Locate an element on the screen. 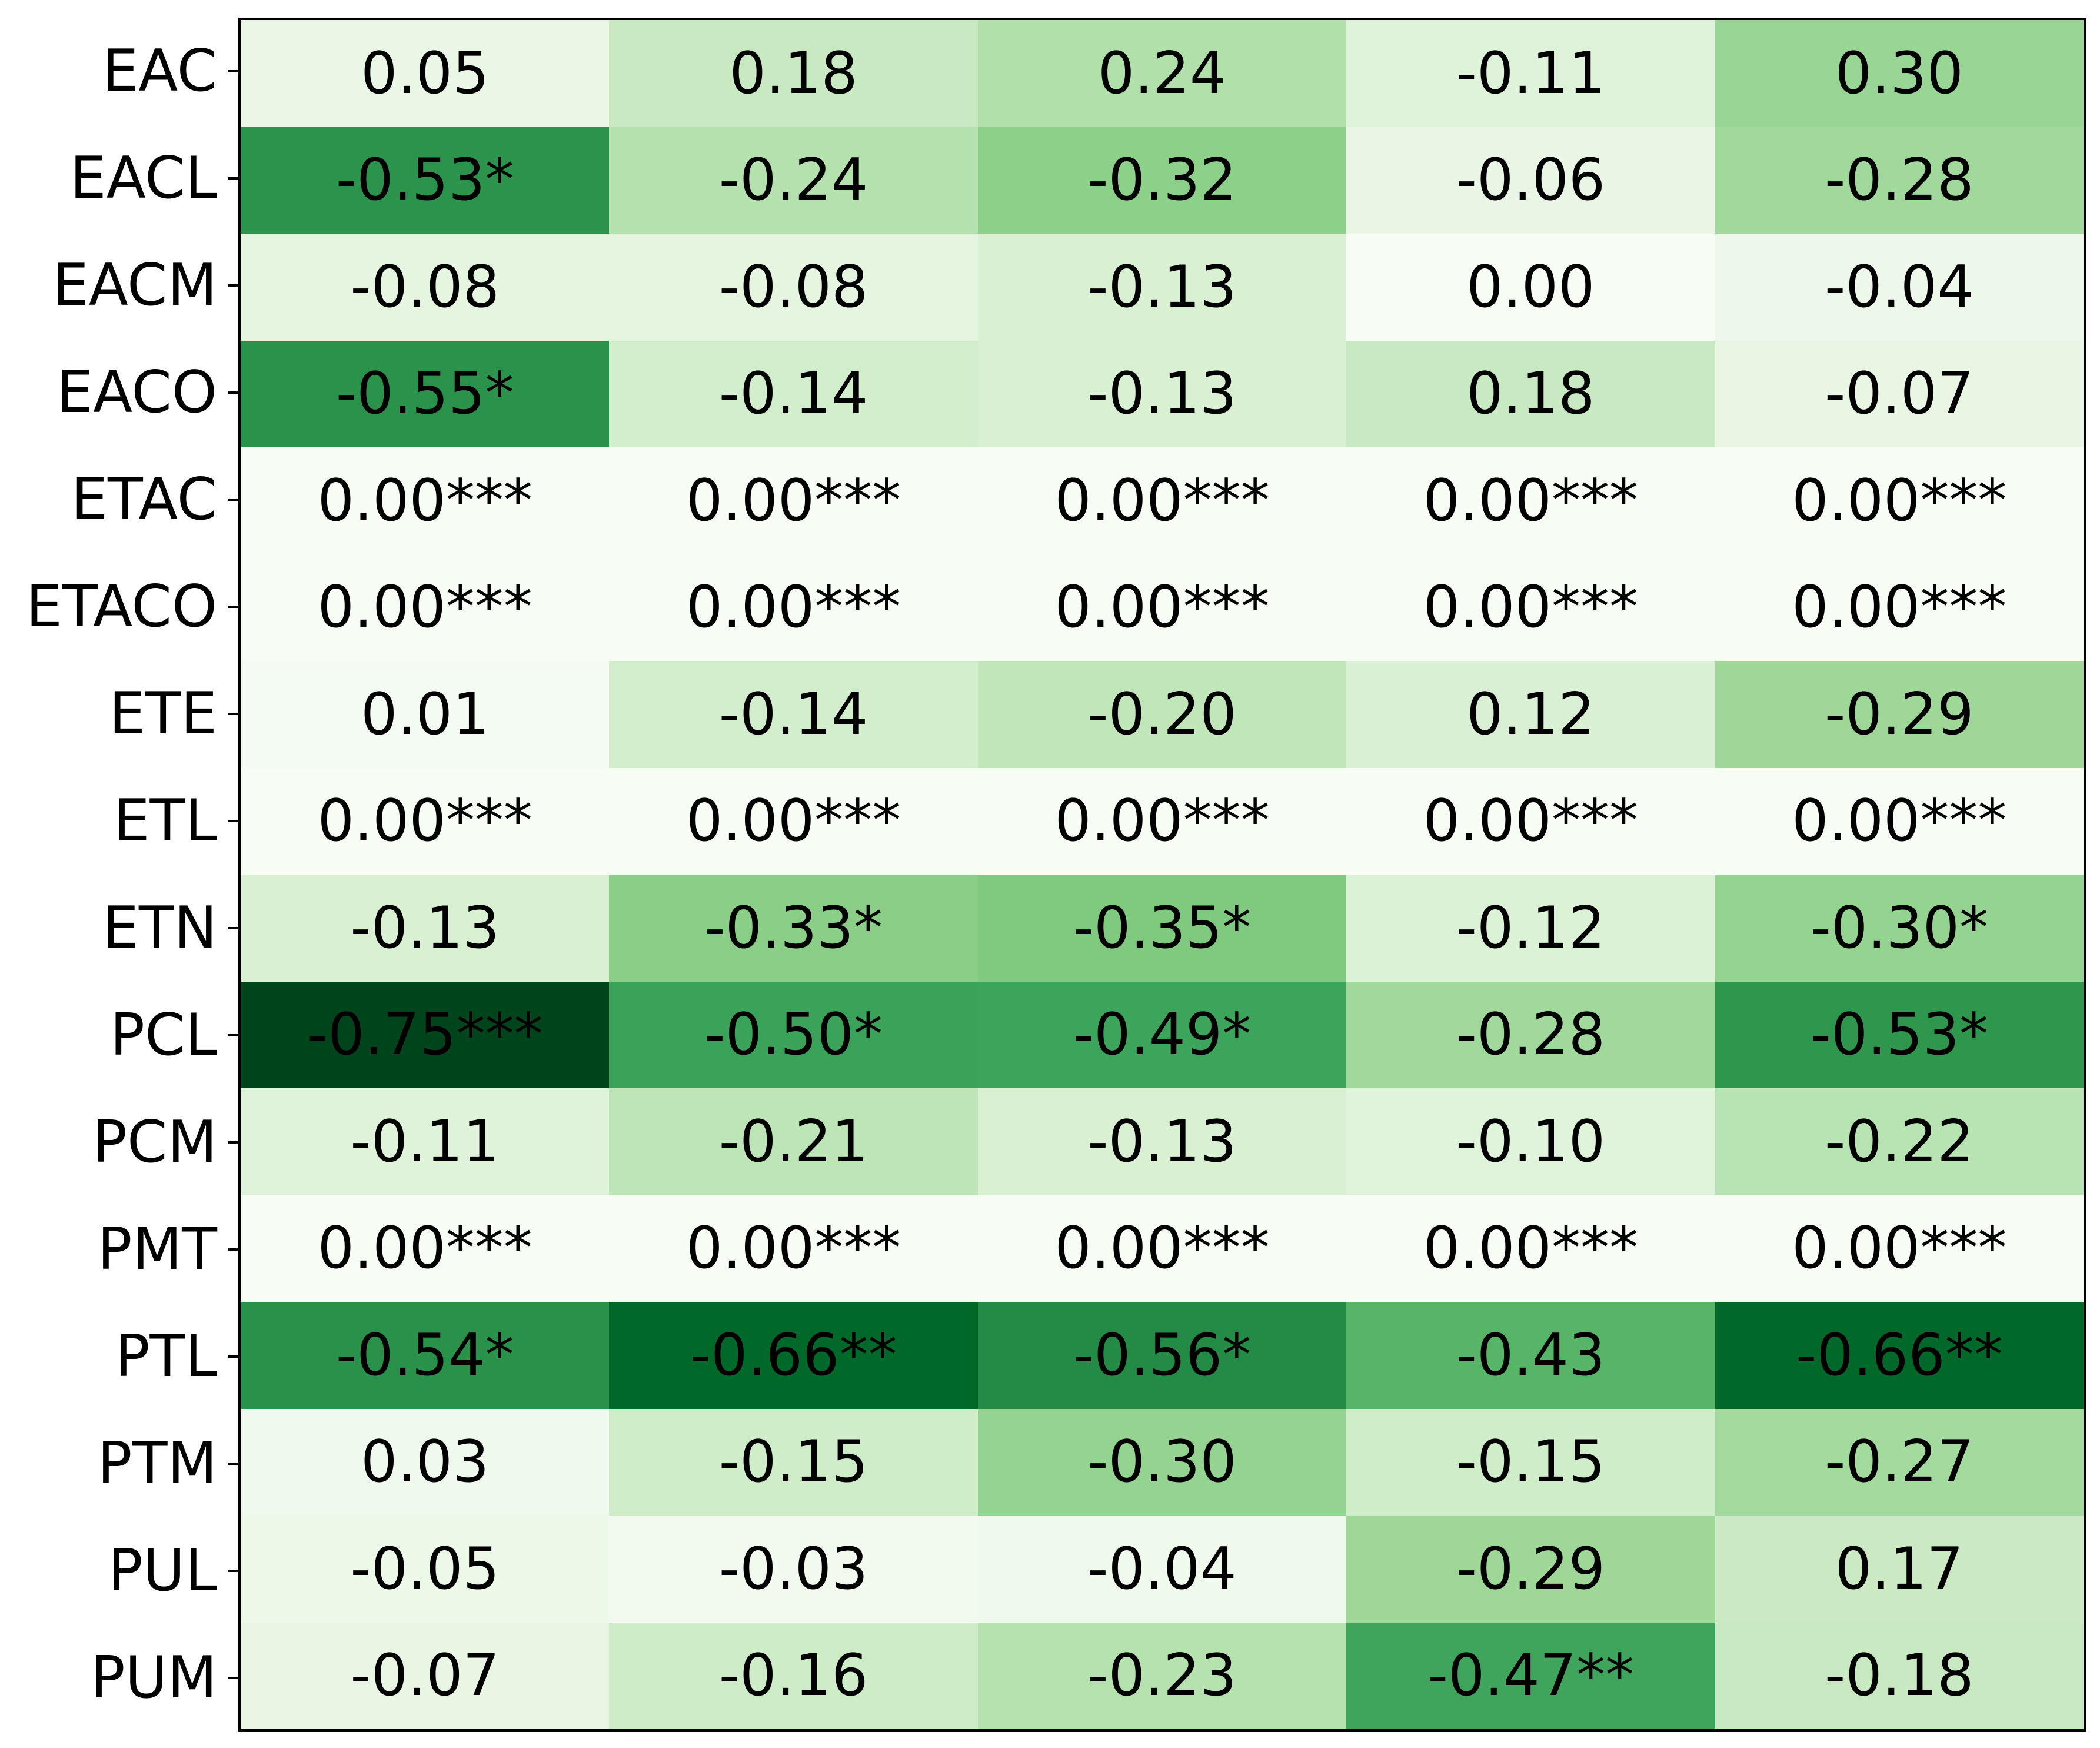  heatmap-cell: -0.75*** is located at coordinates (425, 1034).